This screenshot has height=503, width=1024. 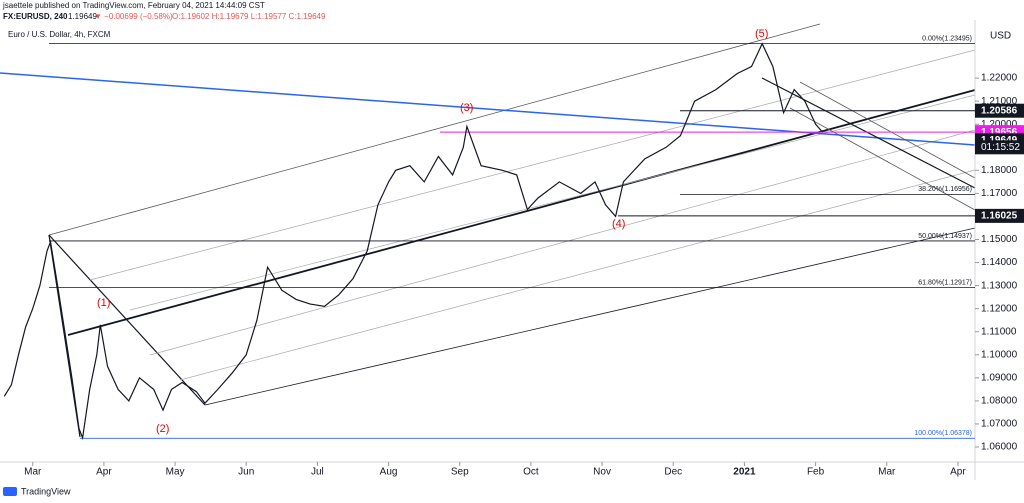 I want to click on y-tick-label: 1.09000, so click(x=999, y=377).